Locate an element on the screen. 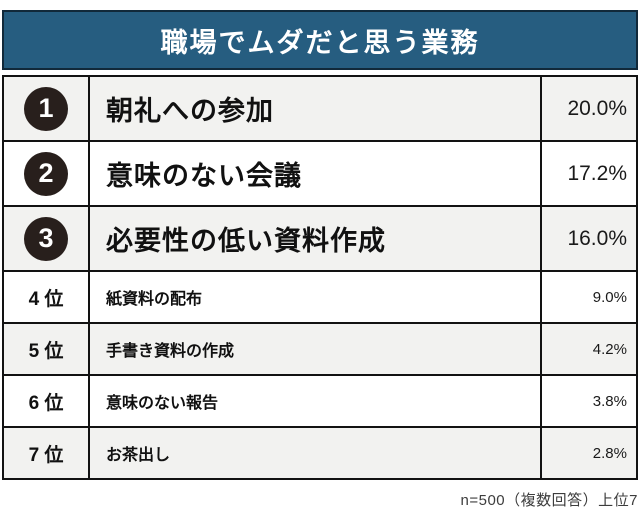 The width and height of the screenshot is (640, 515). percent-value: 9.0% is located at coordinates (609, 297).